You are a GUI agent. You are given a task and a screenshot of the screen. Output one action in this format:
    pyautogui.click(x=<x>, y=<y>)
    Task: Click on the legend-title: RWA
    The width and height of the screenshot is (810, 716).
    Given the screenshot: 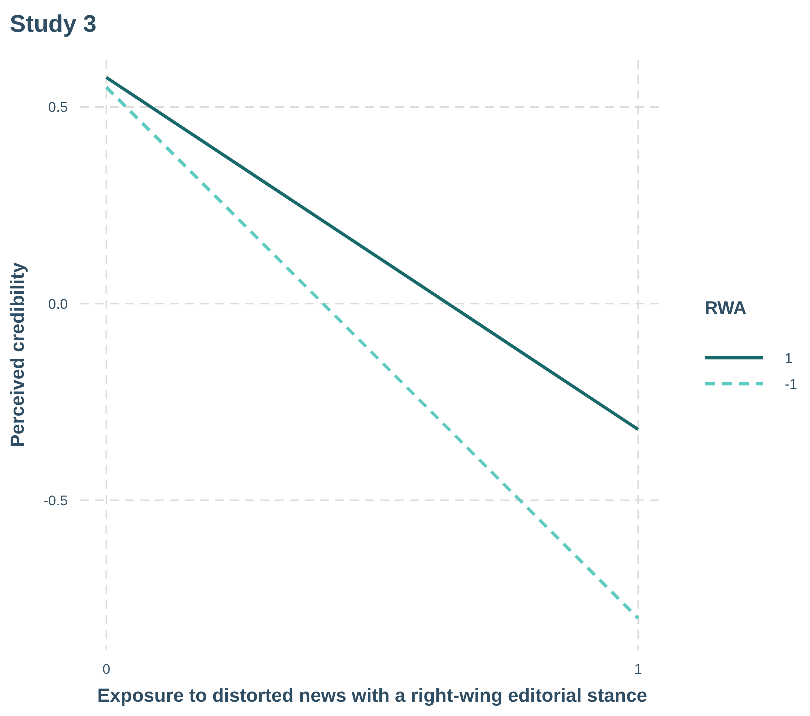 What is the action you would take?
    pyautogui.click(x=726, y=308)
    